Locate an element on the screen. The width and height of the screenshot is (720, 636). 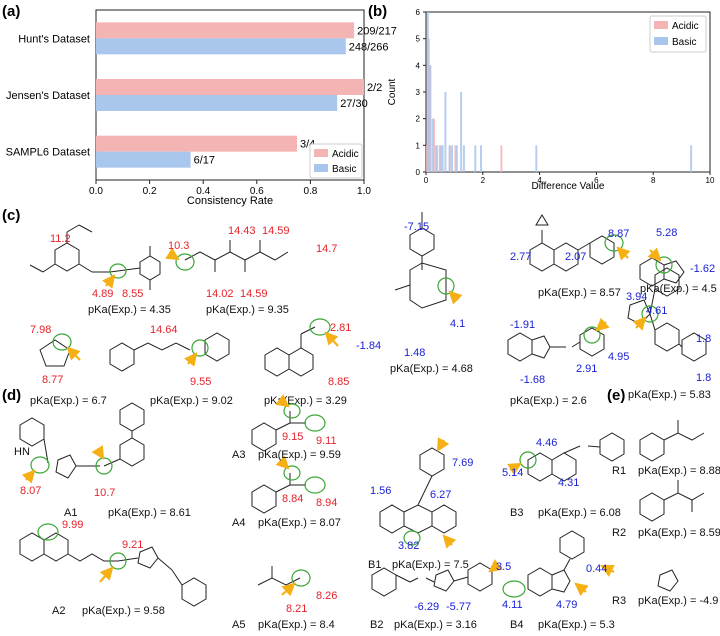
chain-c2 is located at coordinates (236, 256).